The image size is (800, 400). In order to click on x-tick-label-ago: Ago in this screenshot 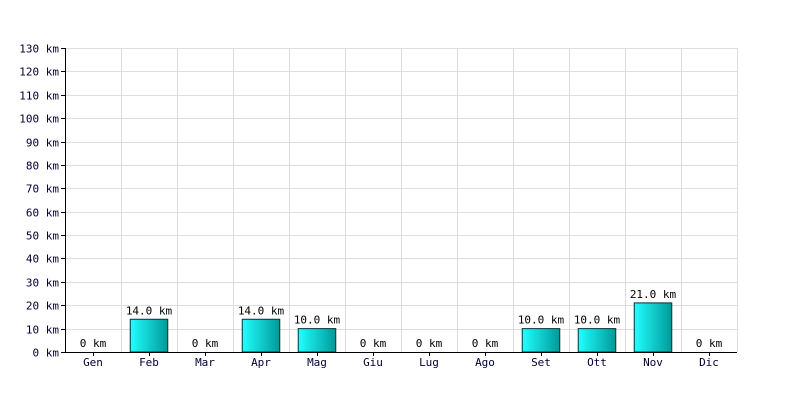, I will do `click(485, 362)`.